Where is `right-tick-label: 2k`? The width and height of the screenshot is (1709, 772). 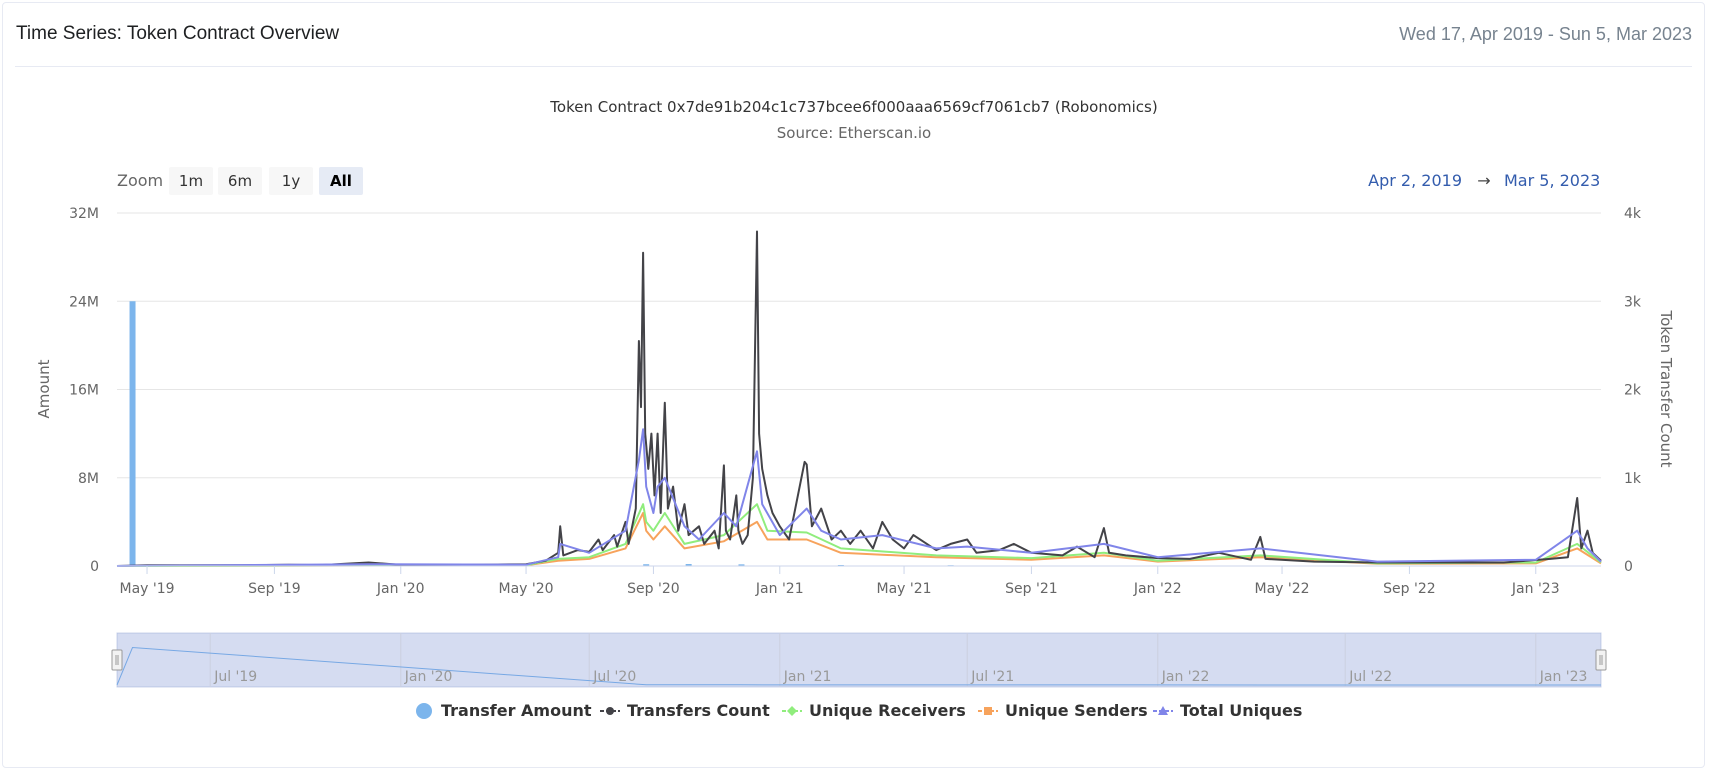 right-tick-label: 2k is located at coordinates (1633, 391).